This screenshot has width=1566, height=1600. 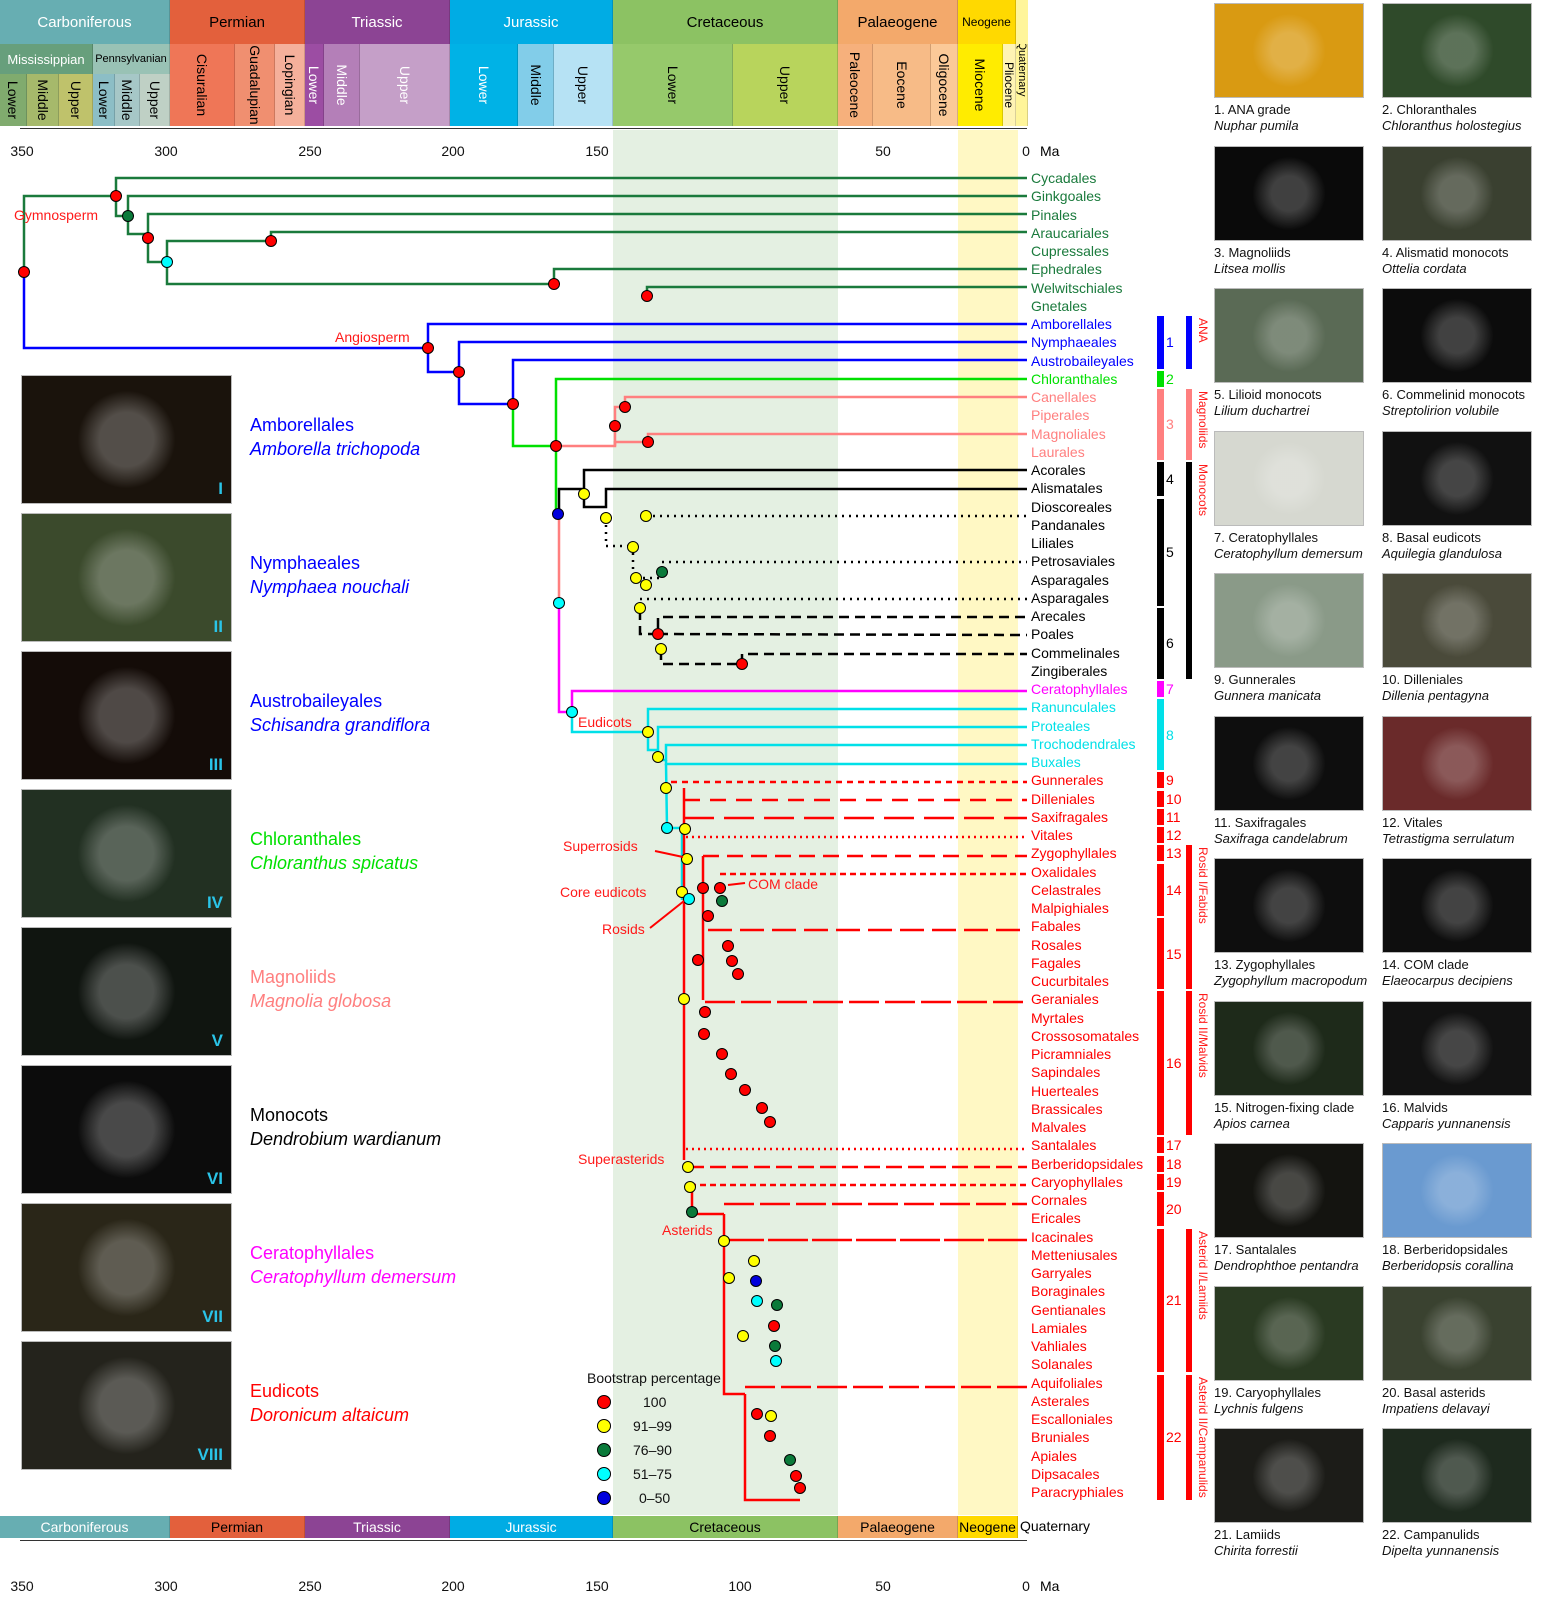 I want to click on tip-label: Commelinales, so click(x=1075, y=652).